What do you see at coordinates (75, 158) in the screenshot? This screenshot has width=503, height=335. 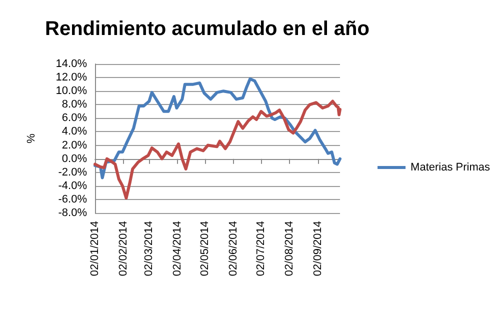 I see `y-tick-label: 0.0%` at bounding box center [75, 158].